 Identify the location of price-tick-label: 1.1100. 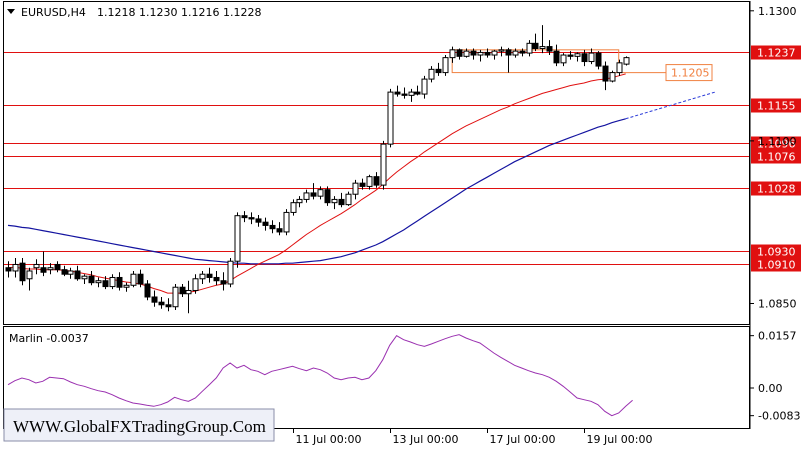
(777, 141).